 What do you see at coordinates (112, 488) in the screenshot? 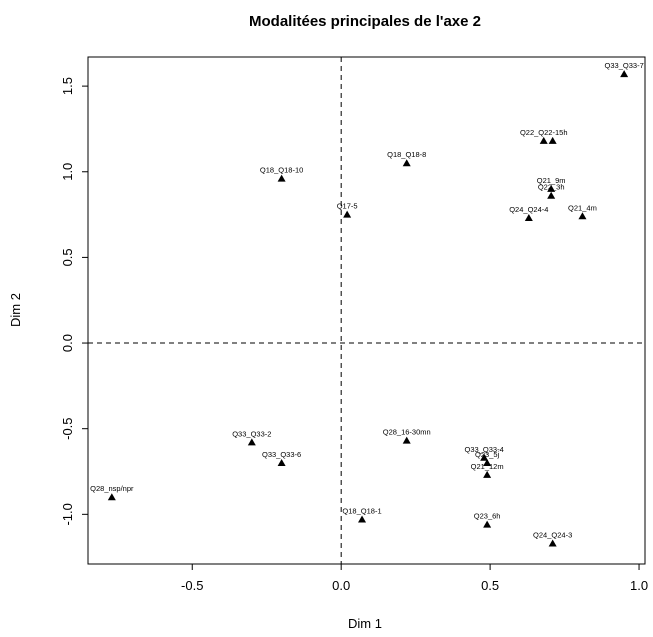
I see `data-point-label: Q28_nsp/npr` at bounding box center [112, 488].